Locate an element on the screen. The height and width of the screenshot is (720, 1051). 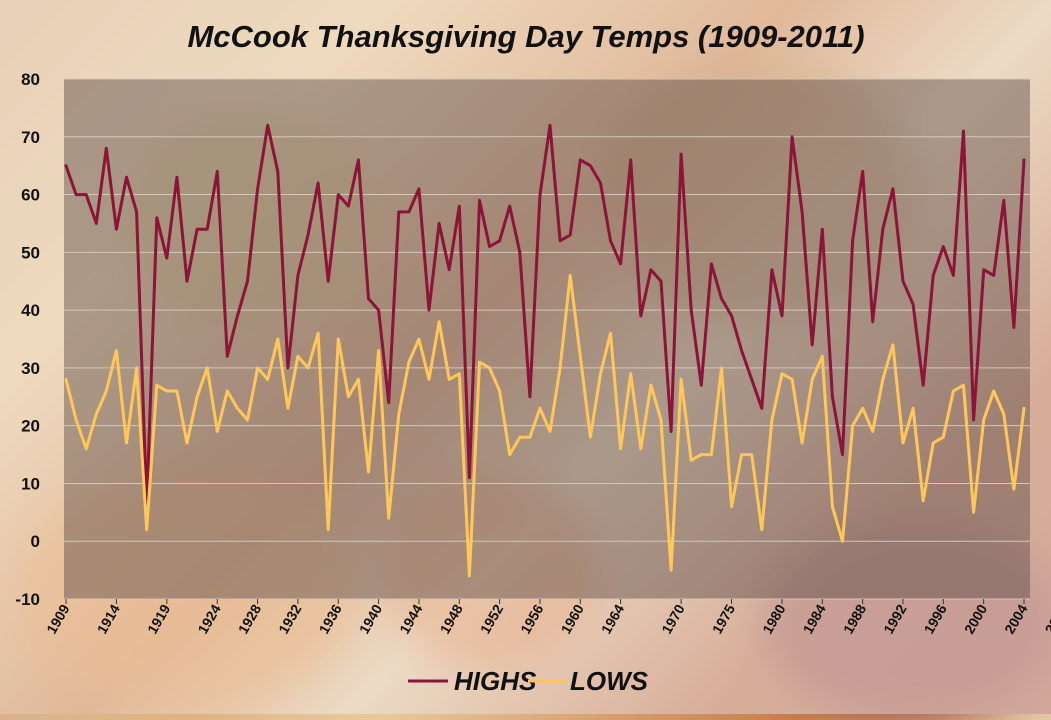
x-tick-label: 1919 is located at coordinates (159, 618).